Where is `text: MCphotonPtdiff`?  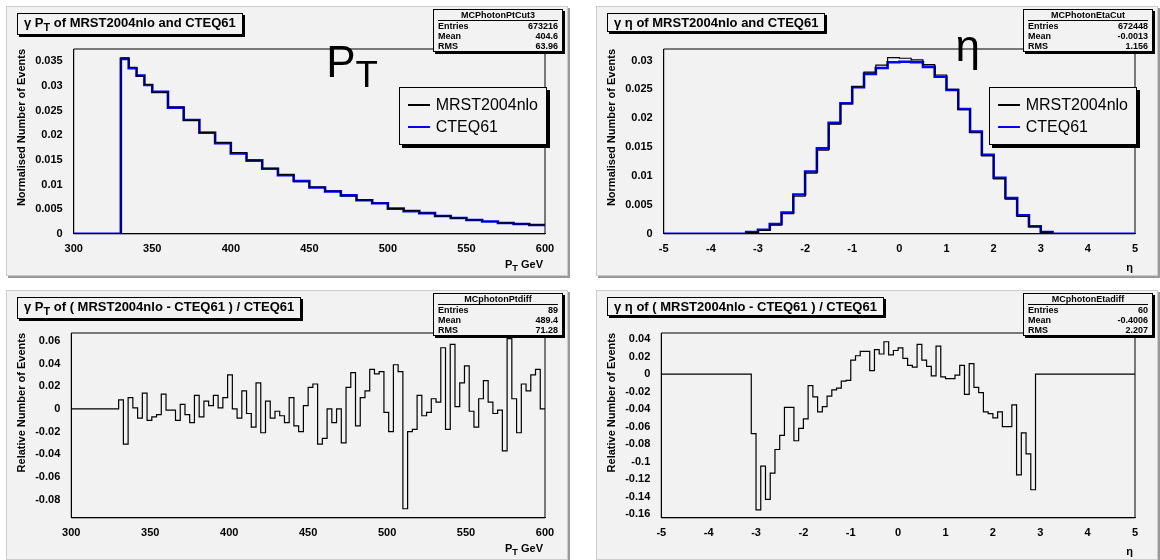 text: MCphotonPtdiff is located at coordinates (498, 299).